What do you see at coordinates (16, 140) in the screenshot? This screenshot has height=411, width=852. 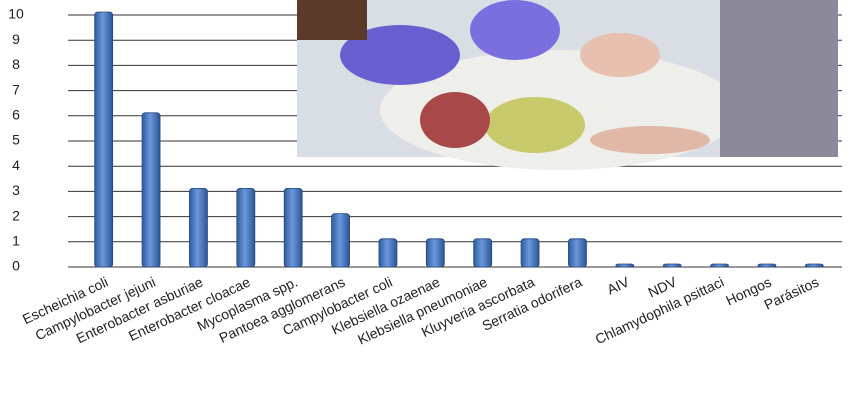 I see `y-tick-label: 5` at bounding box center [16, 140].